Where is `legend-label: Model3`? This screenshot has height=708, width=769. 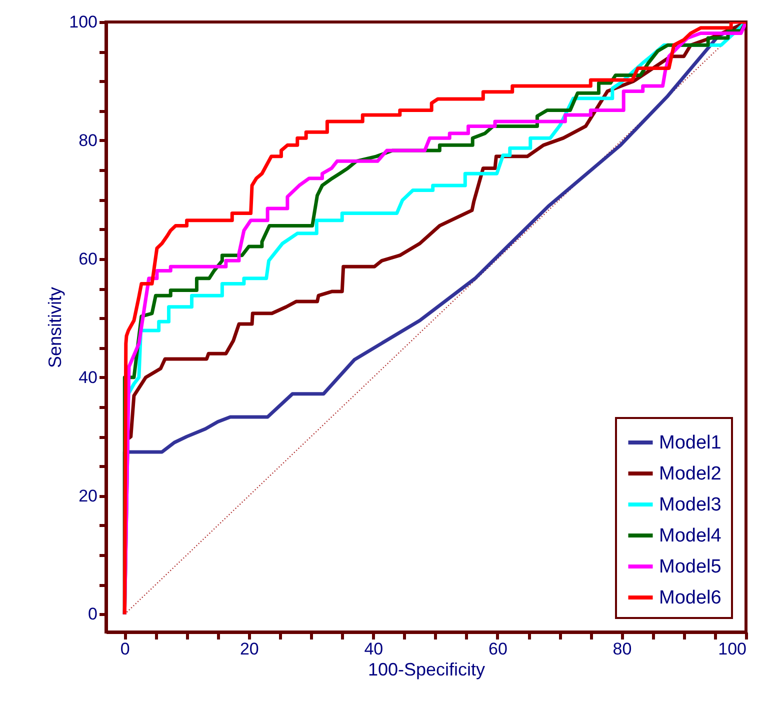
legend-label: Model3 is located at coordinates (690, 505).